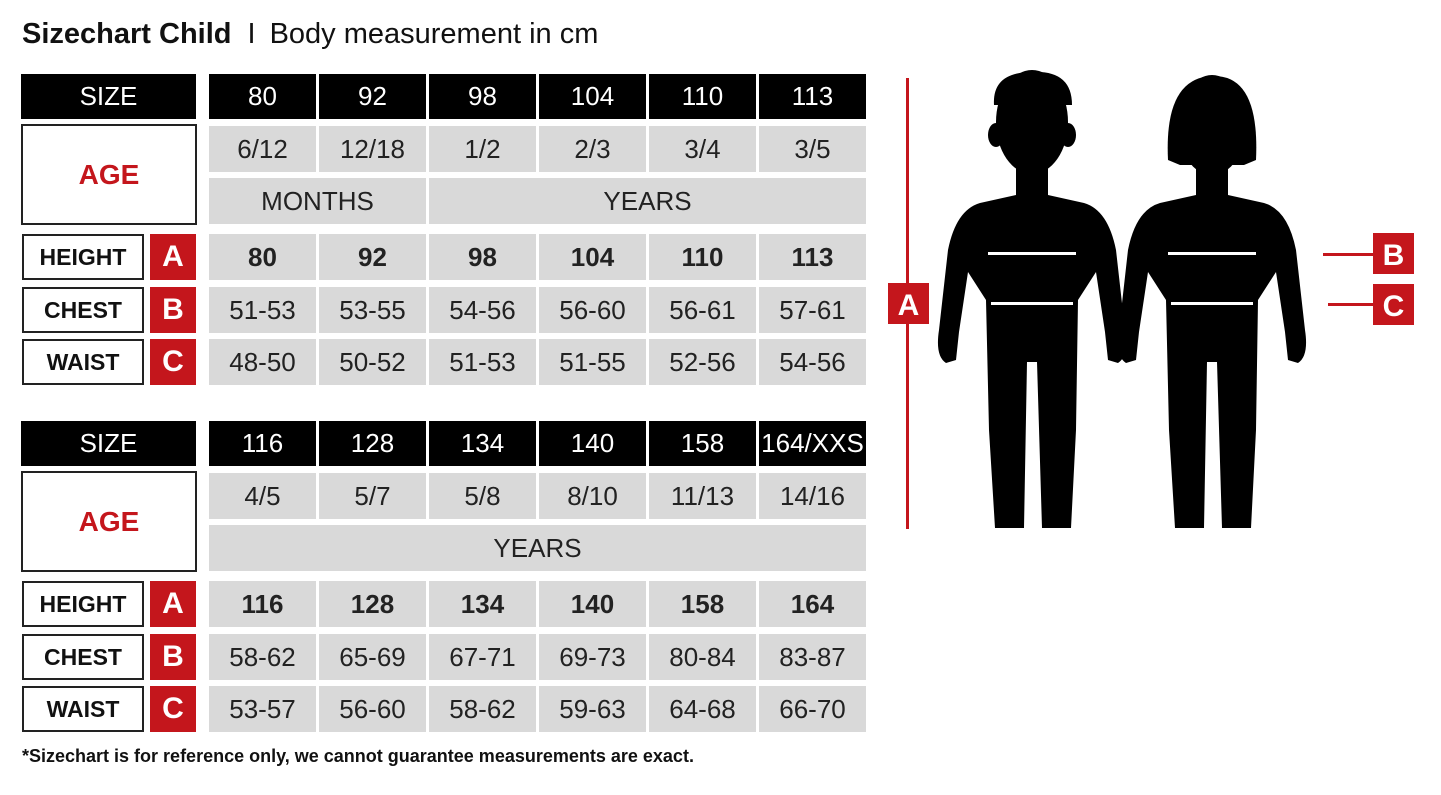  I want to click on size-column-header: 104, so click(592, 96).